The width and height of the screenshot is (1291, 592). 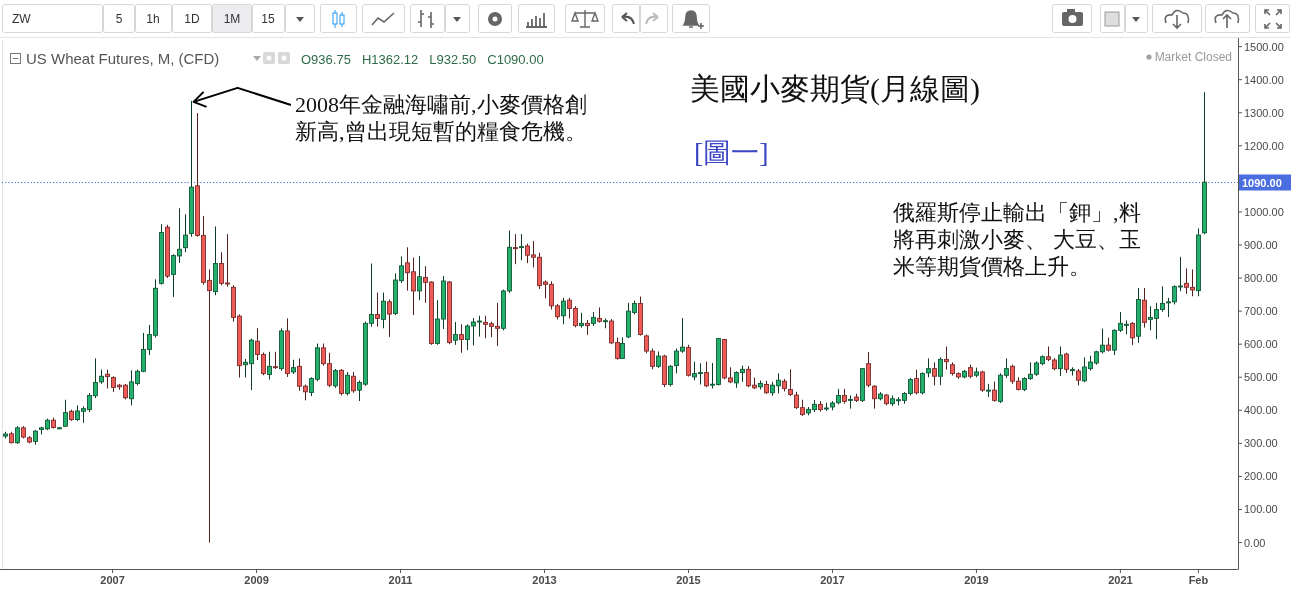 I want to click on x-tick-label: 2021, so click(x=1120, y=580).